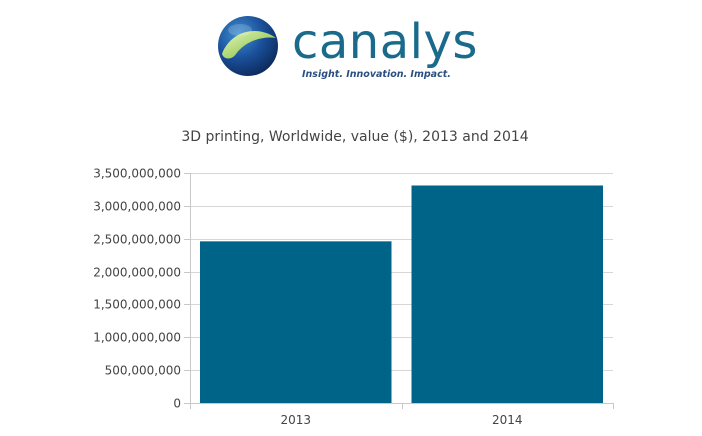  What do you see at coordinates (137, 273) in the screenshot?
I see `y-tick-label: 2,000,000,000` at bounding box center [137, 273].